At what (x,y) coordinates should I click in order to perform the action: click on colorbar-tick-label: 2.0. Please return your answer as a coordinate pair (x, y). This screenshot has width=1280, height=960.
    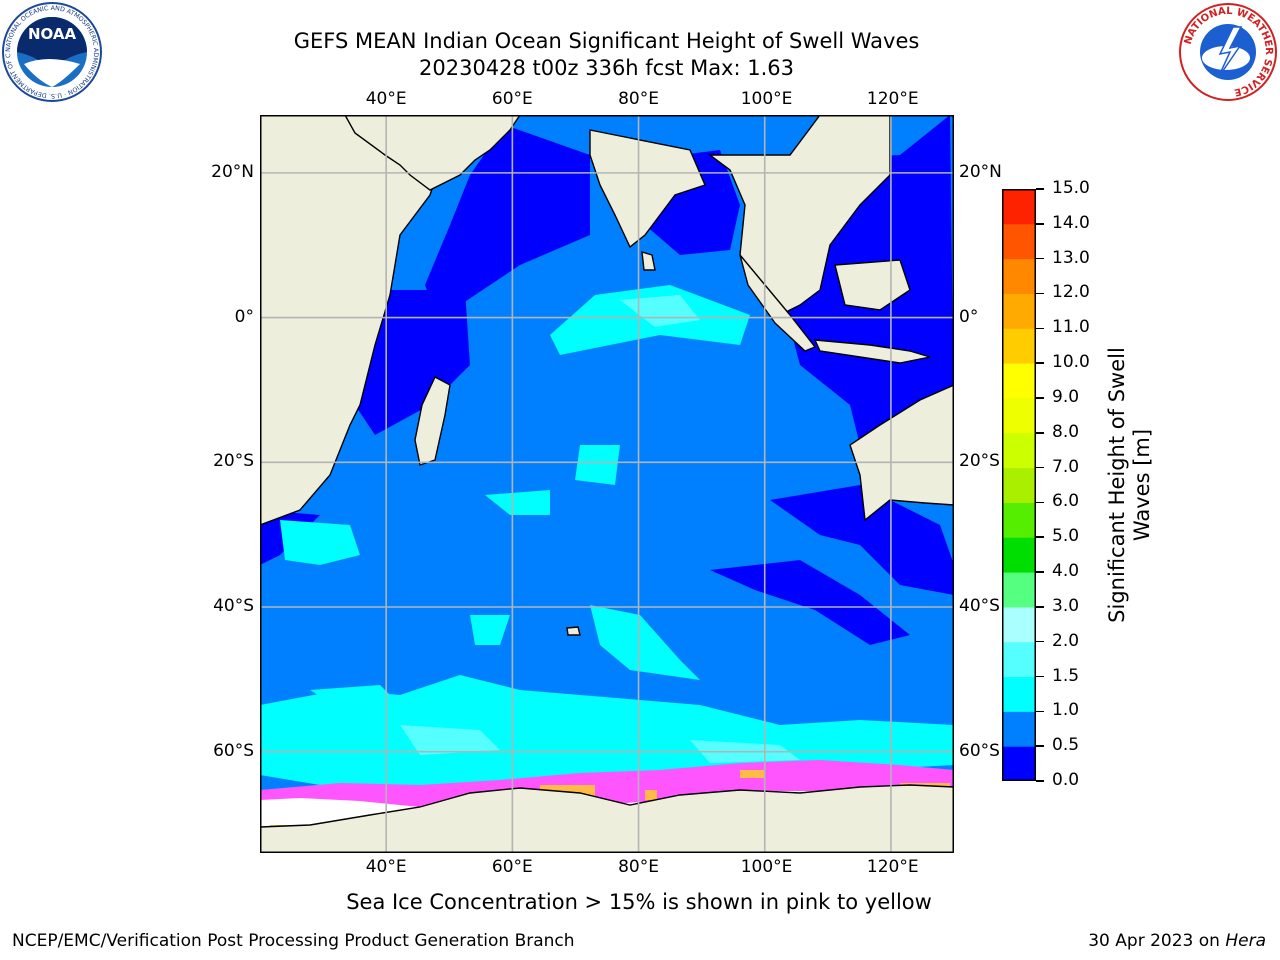
    Looking at the image, I should click on (1066, 640).